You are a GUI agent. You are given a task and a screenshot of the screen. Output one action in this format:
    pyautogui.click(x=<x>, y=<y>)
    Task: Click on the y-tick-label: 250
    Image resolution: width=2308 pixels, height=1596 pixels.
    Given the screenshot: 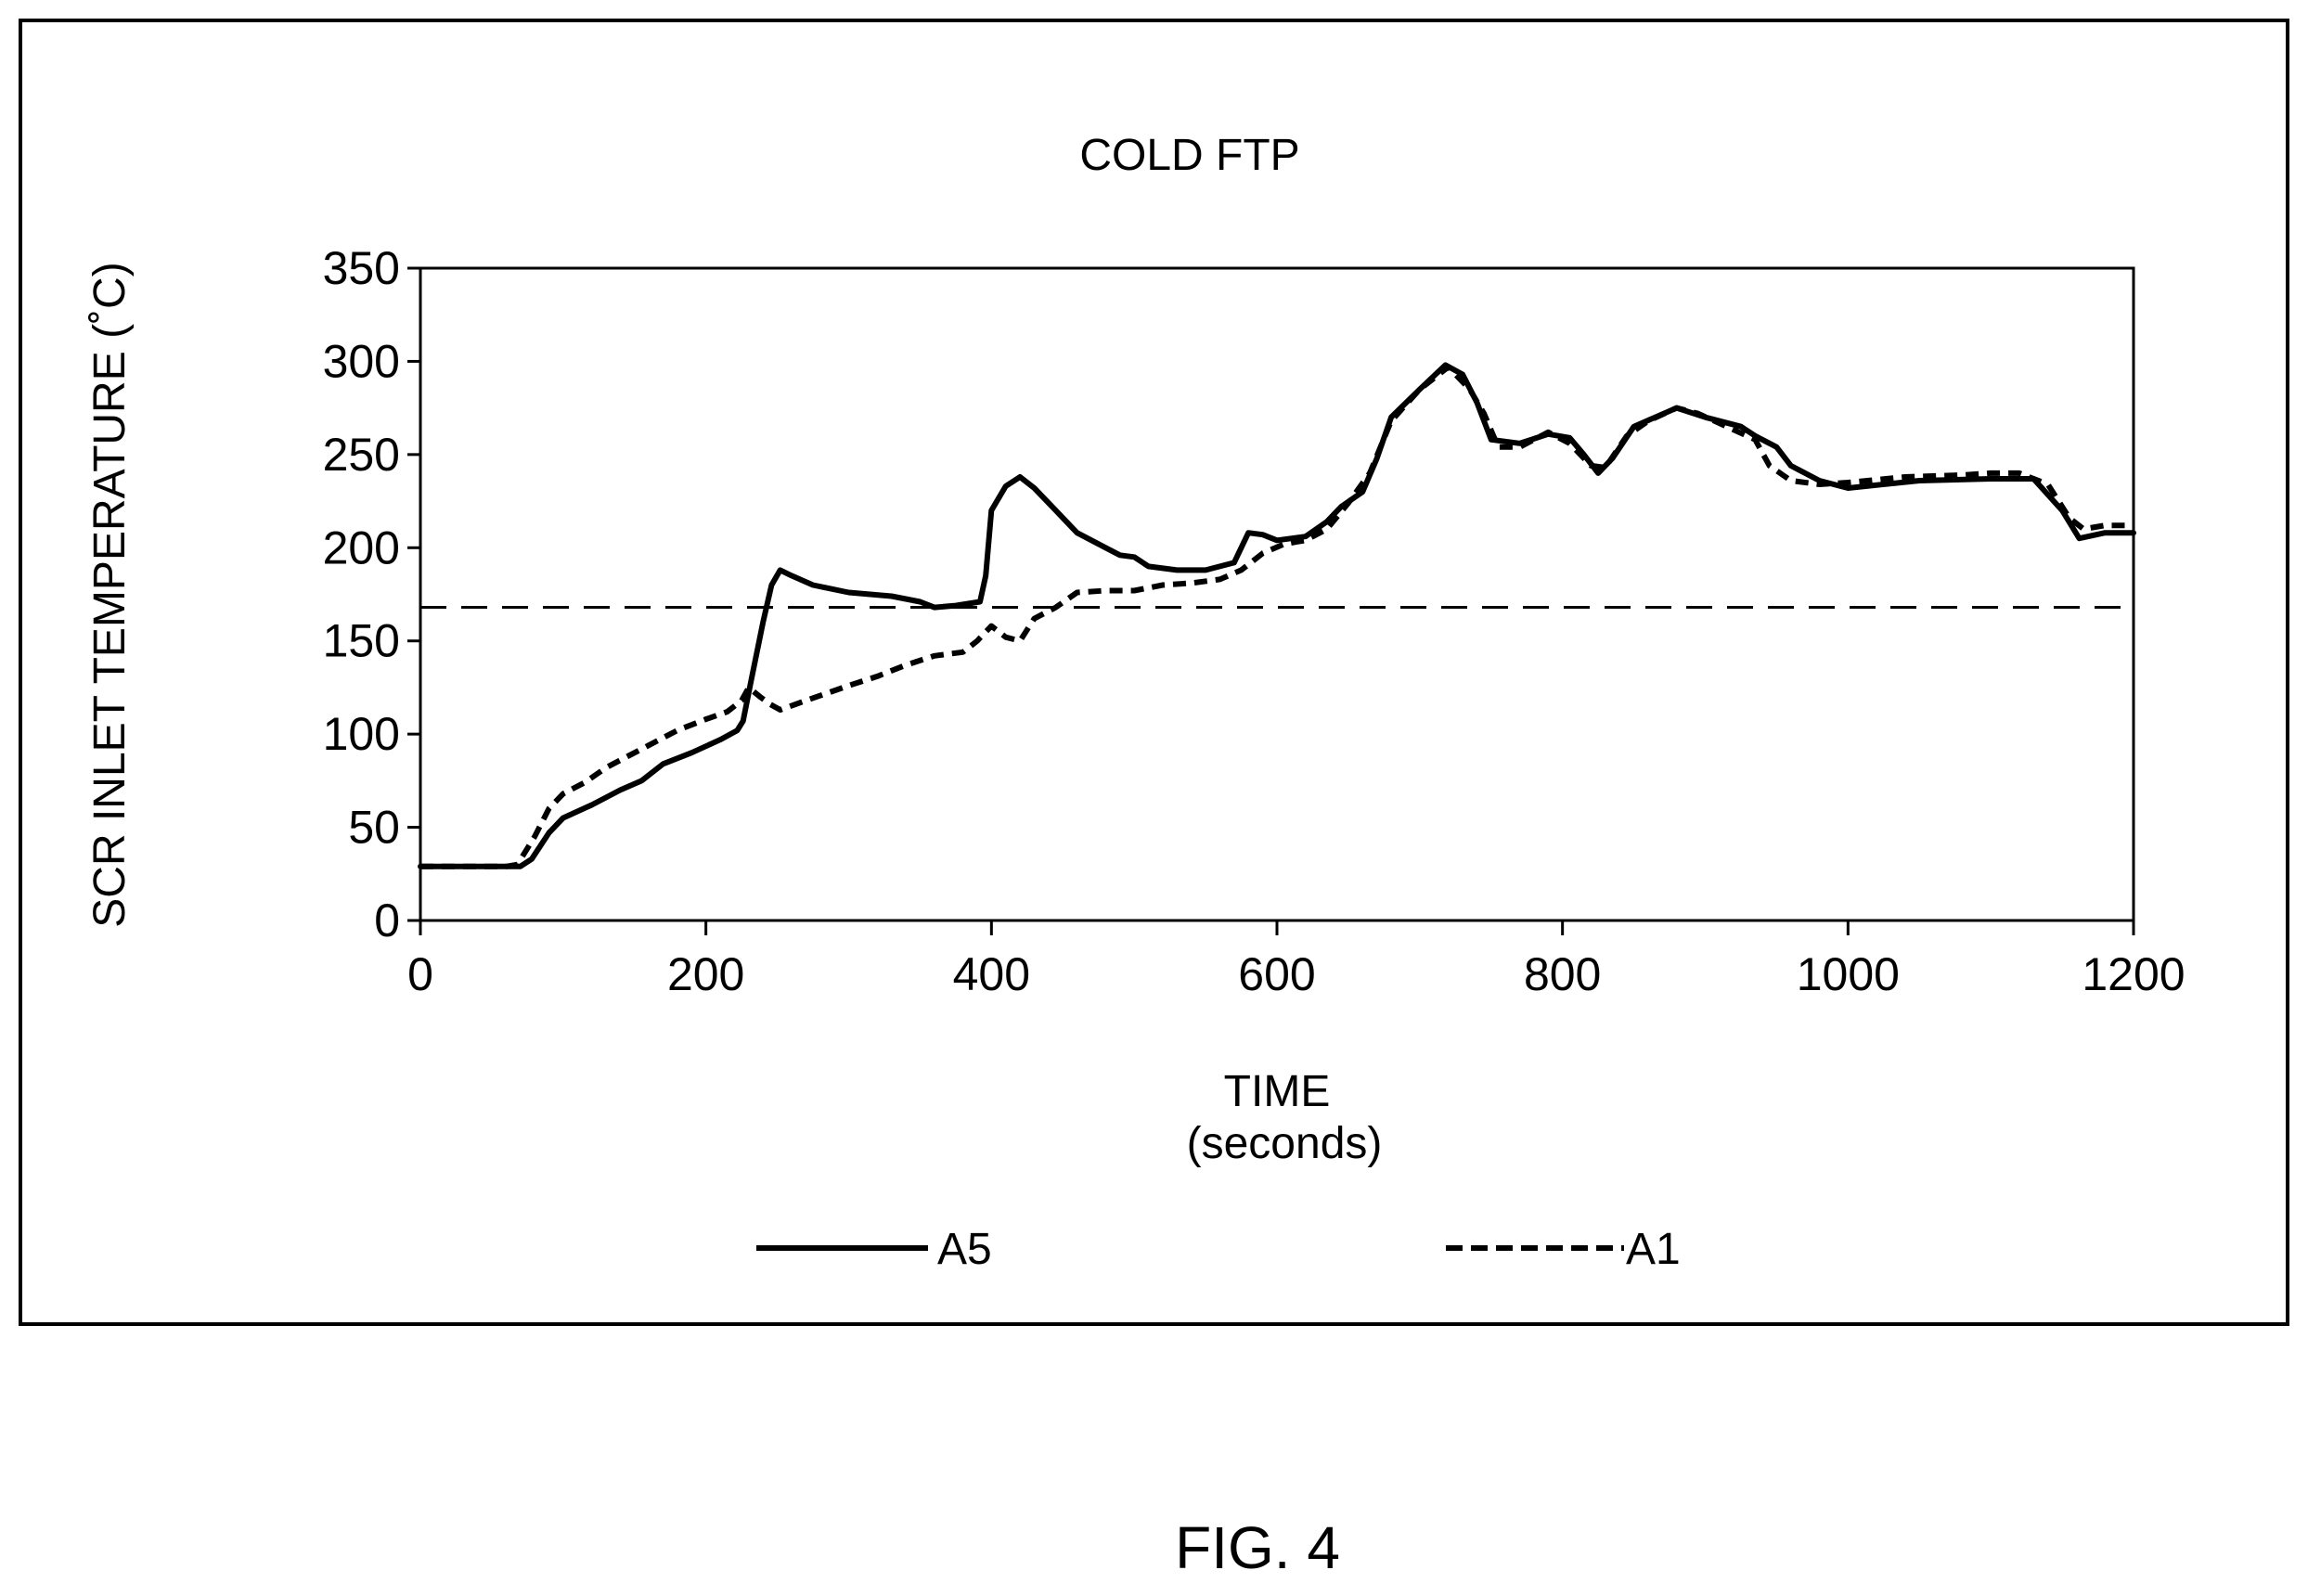 What is the action you would take?
    pyautogui.click(x=361, y=455)
    